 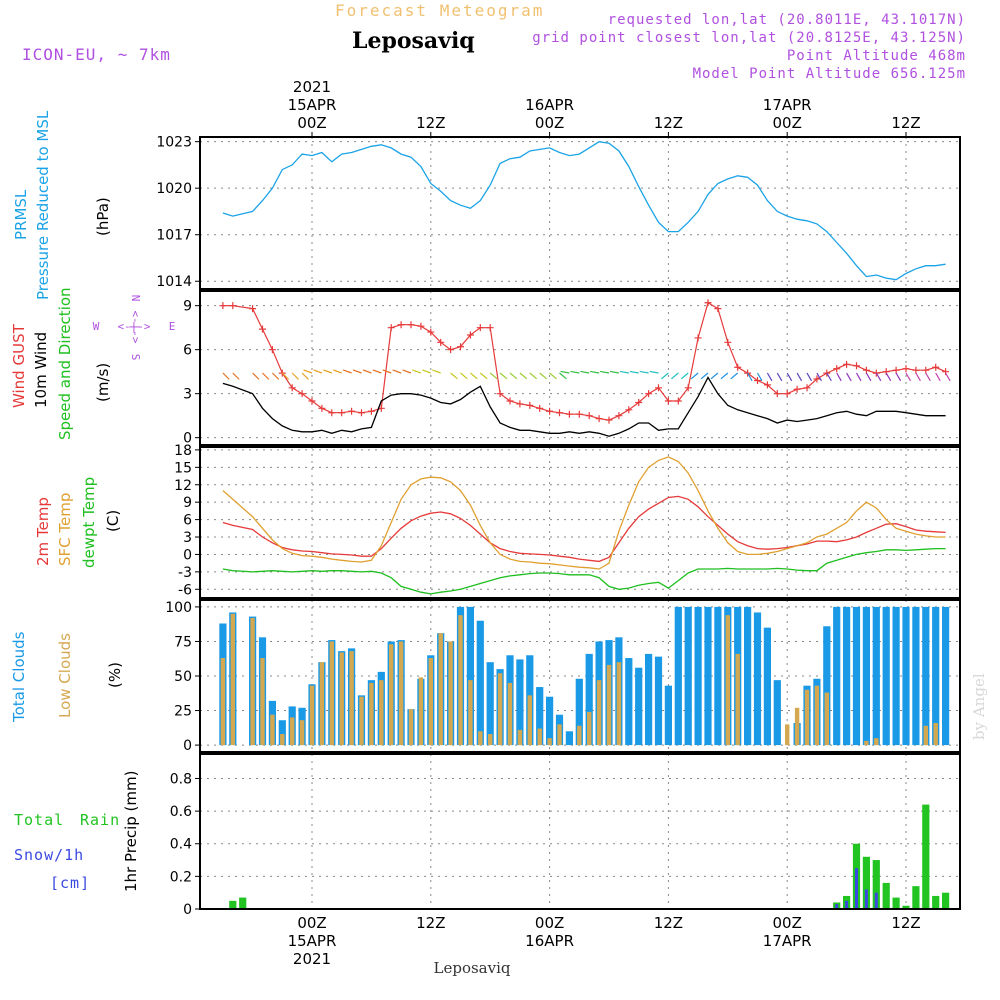 I want to click on t2m-line, so click(x=584, y=529).